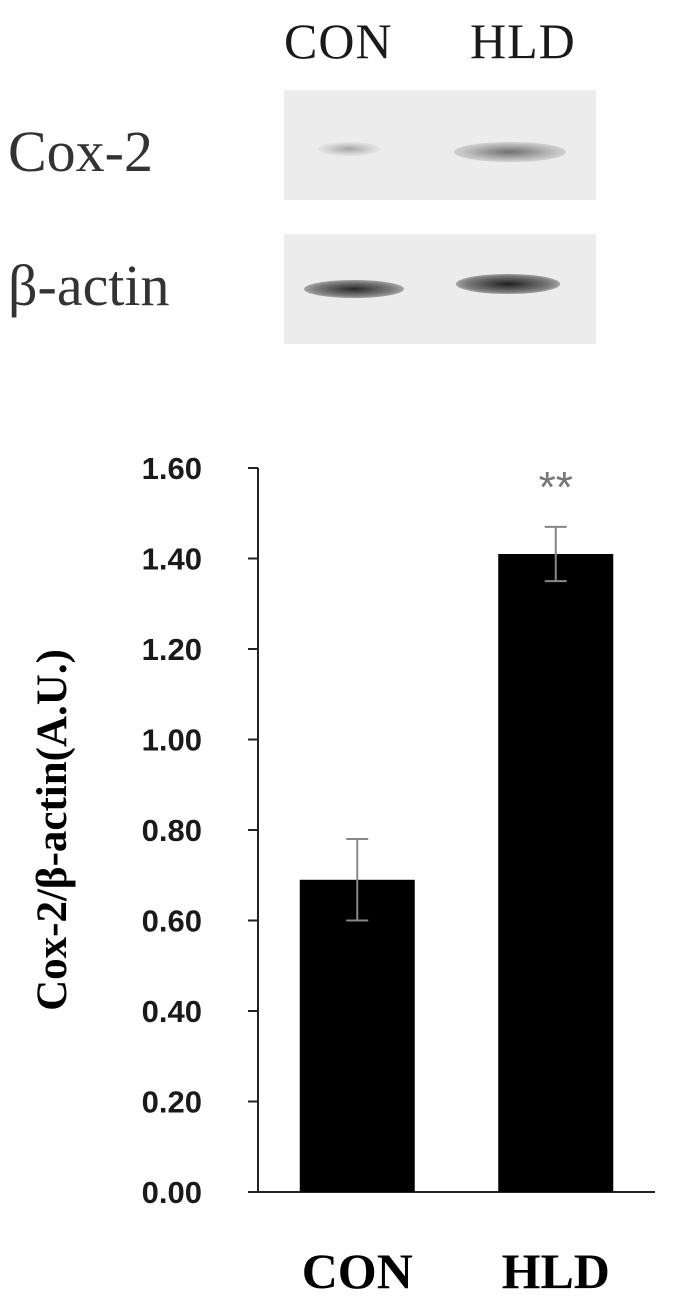 This screenshot has width=675, height=1314. What do you see at coordinates (510, 152) in the screenshot?
I see `band-cox2-hld` at bounding box center [510, 152].